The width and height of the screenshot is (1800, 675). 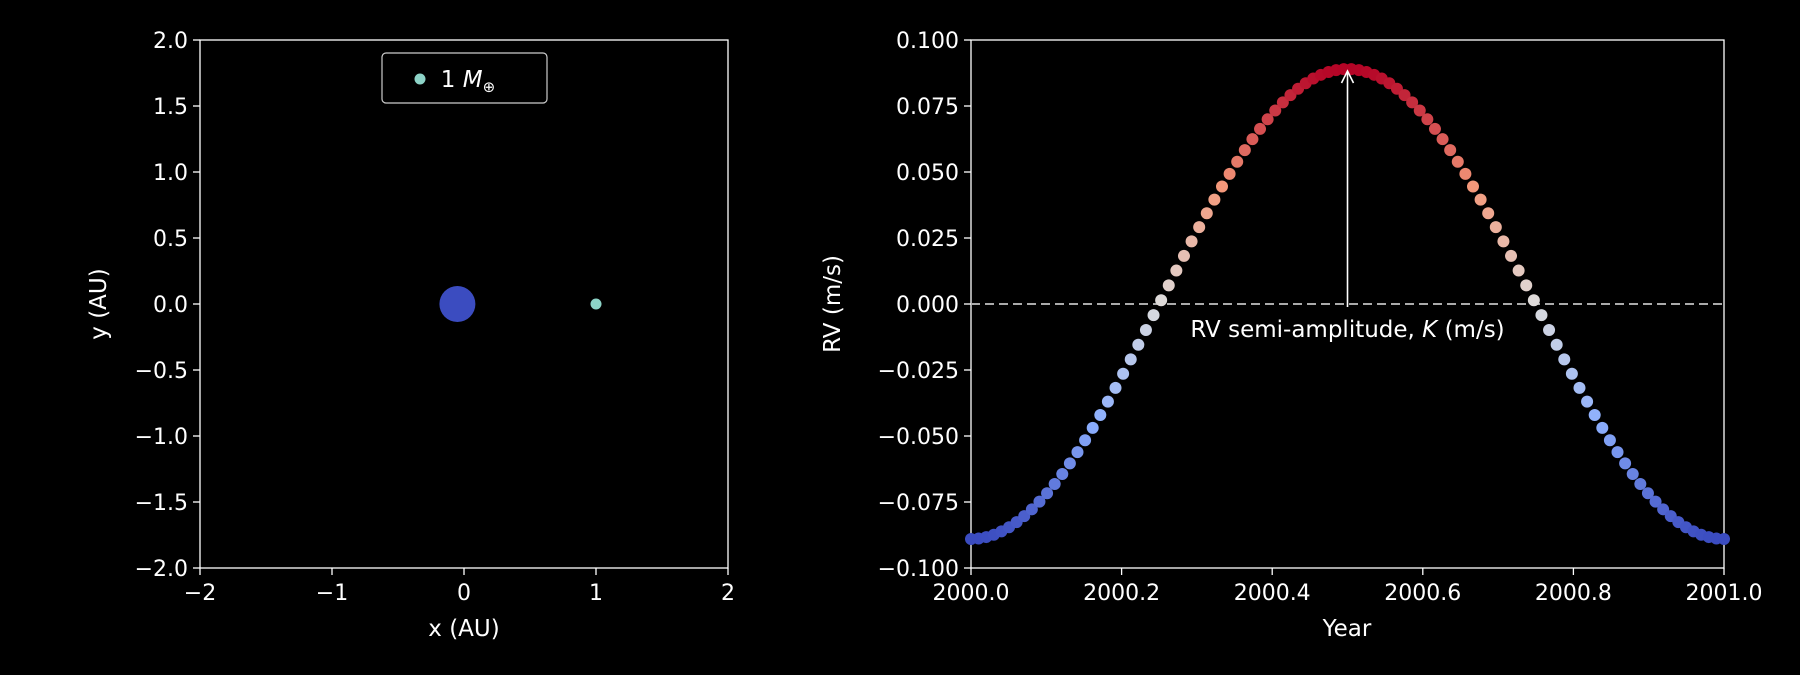 What do you see at coordinates (332, 593) in the screenshot?
I see `orbit-x-tick-label: −1` at bounding box center [332, 593].